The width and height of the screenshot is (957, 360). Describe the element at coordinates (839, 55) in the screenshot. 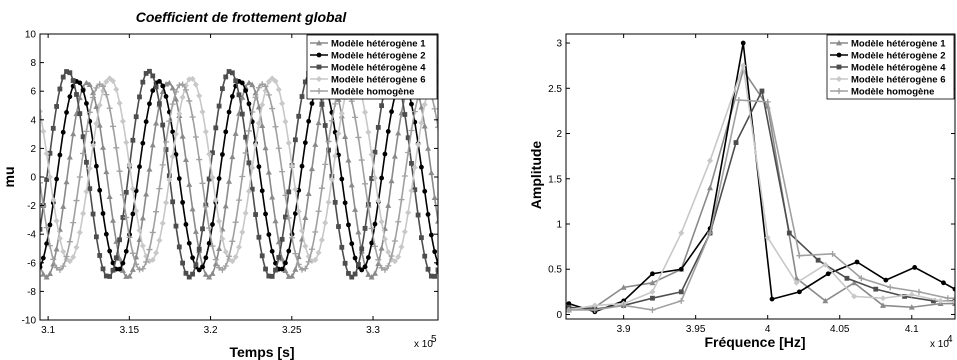

I see `frequency-chart-legend-marker` at that location.